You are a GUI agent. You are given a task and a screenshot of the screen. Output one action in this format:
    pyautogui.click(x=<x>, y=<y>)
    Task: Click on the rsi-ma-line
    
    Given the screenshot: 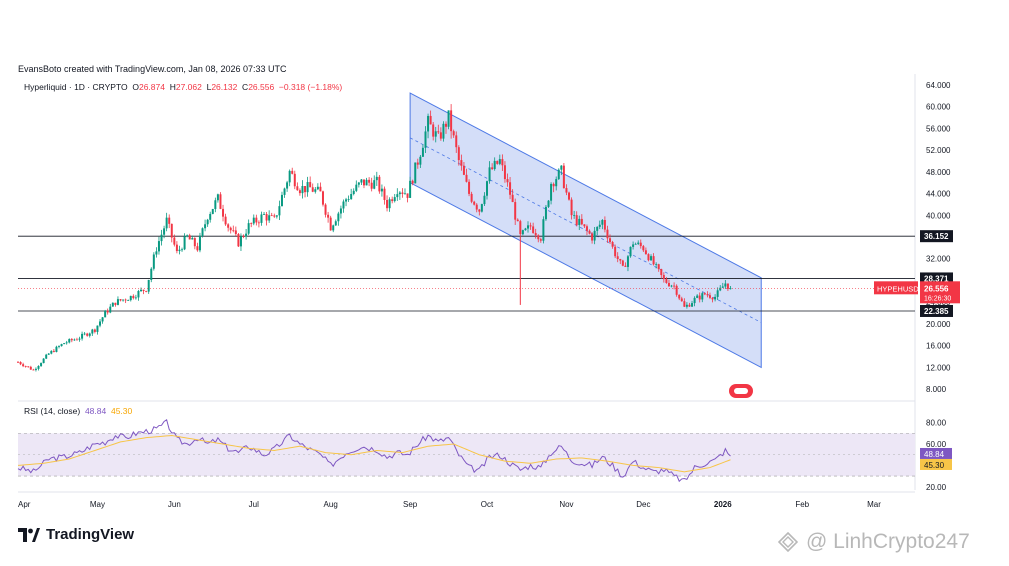 What is the action you would take?
    pyautogui.click(x=374, y=454)
    